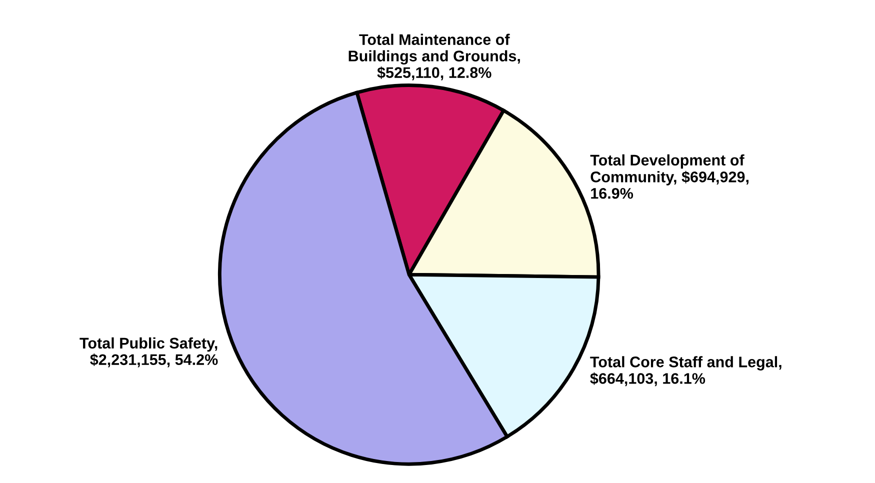 This screenshot has width=875, height=483. I want to click on slice-label: Total Core Staff and Legal, $664,103, 16.1%, so click(686, 371).